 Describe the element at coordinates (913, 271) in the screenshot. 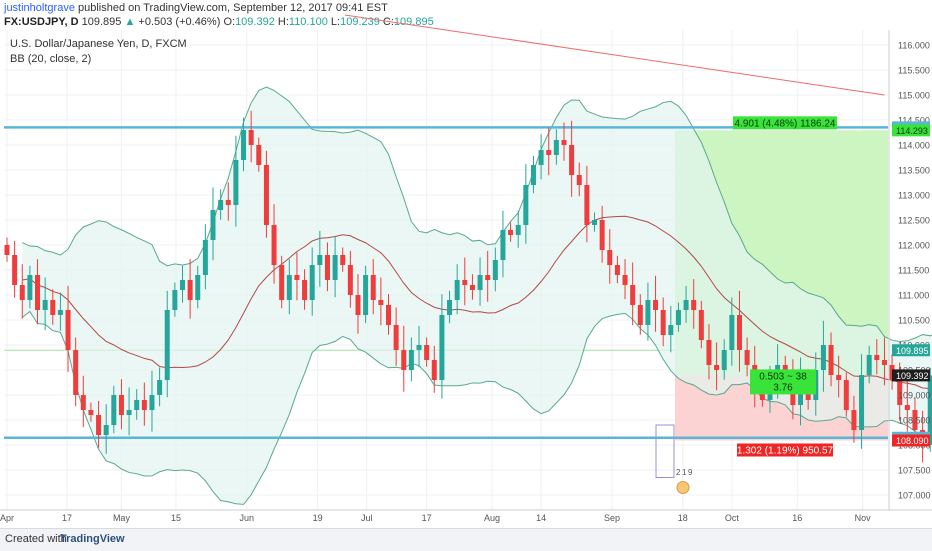

I see `price-tick-label: 111.500` at that location.